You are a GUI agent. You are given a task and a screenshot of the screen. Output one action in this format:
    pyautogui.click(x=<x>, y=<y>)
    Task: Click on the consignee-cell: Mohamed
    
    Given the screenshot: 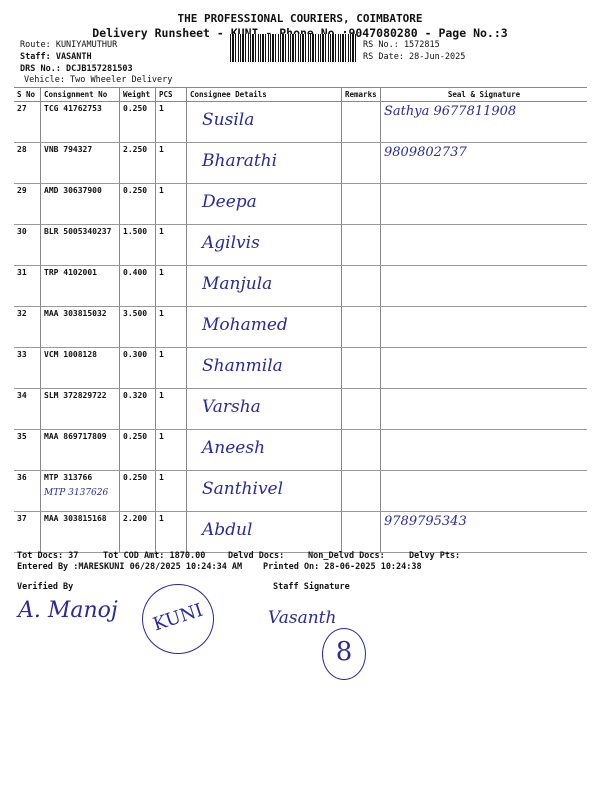 What is the action you would take?
    pyautogui.click(x=264, y=327)
    